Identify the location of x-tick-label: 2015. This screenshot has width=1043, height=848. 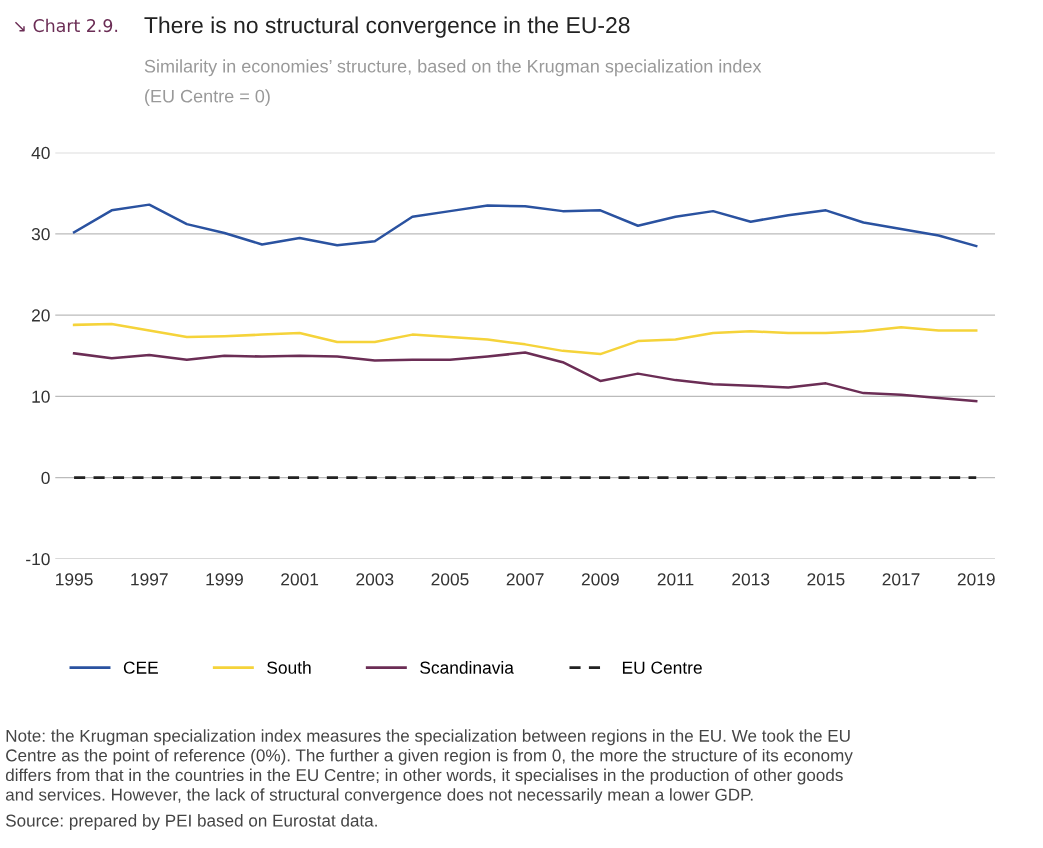
(826, 579).